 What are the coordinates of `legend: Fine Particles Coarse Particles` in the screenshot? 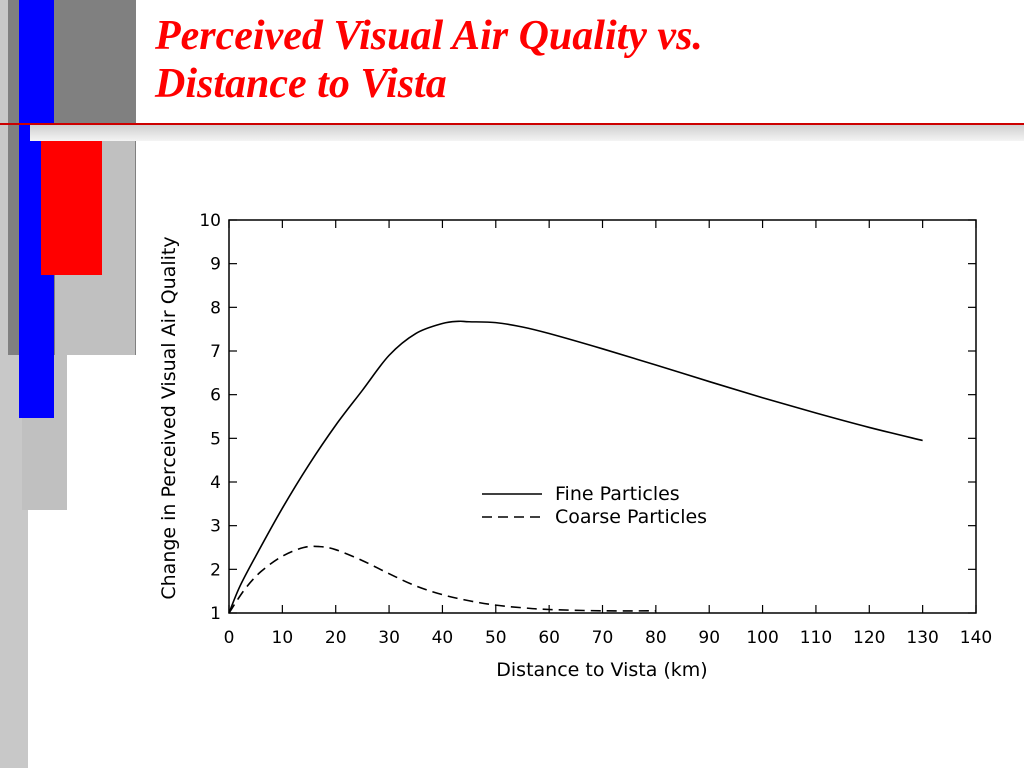 It's located at (594, 505).